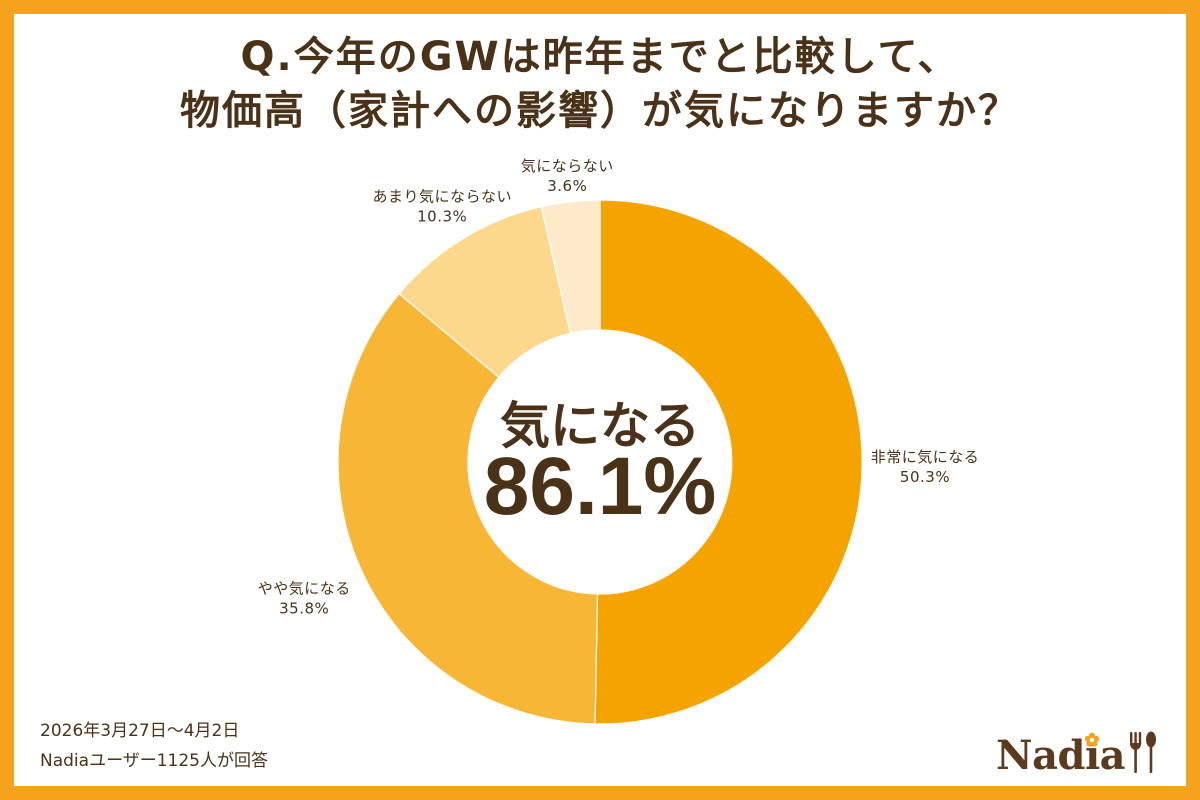 This screenshot has height=800, width=1200. What do you see at coordinates (140, 731) in the screenshot?
I see `survey-period: 2026年3月27日～4月2日` at bounding box center [140, 731].